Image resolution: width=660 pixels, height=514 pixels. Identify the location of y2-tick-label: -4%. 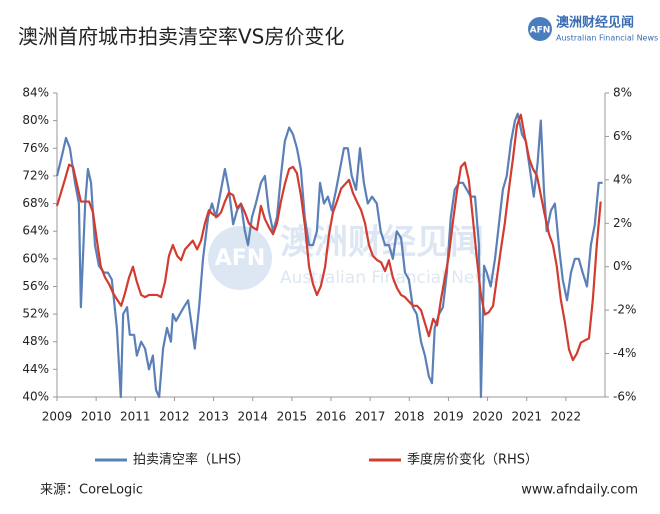
(624, 353).